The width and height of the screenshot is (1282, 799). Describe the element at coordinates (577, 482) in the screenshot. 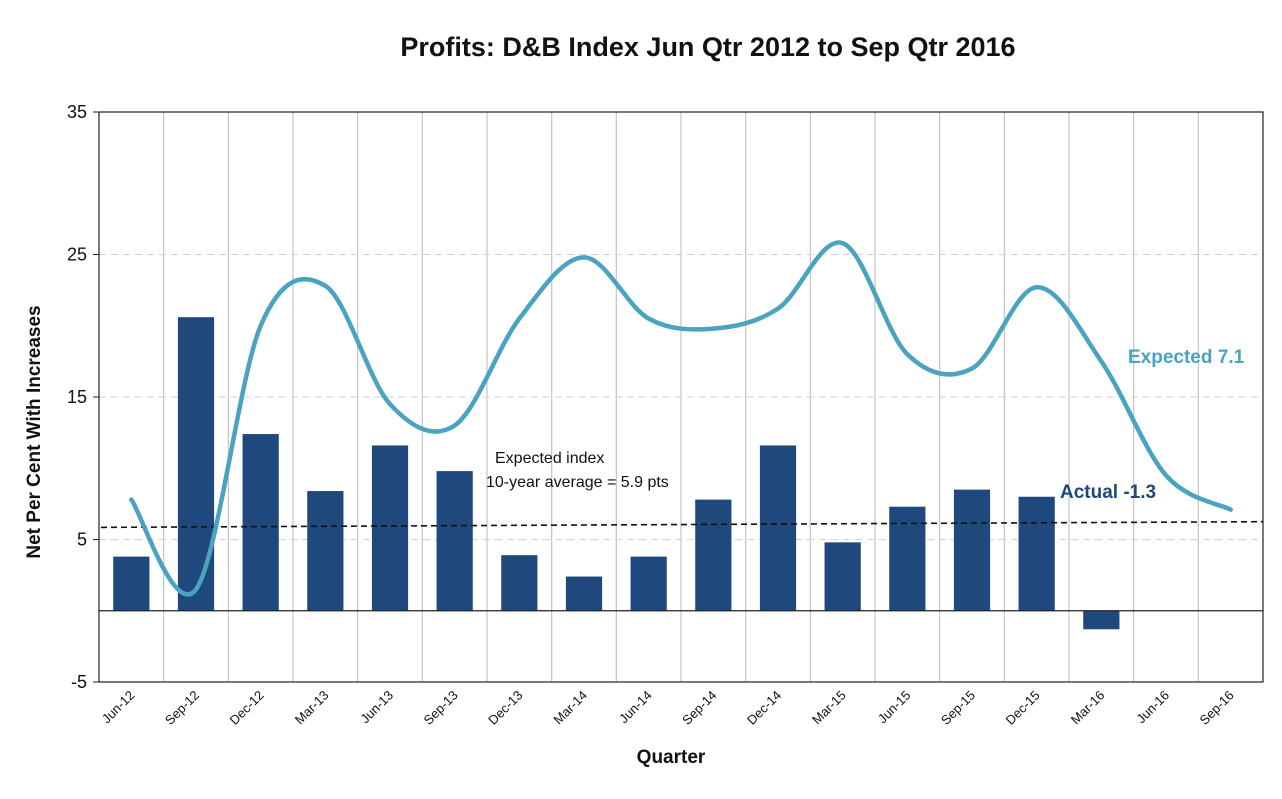

I see `annotation-ten-year-average: 10-year average = 5.9 pts` at that location.